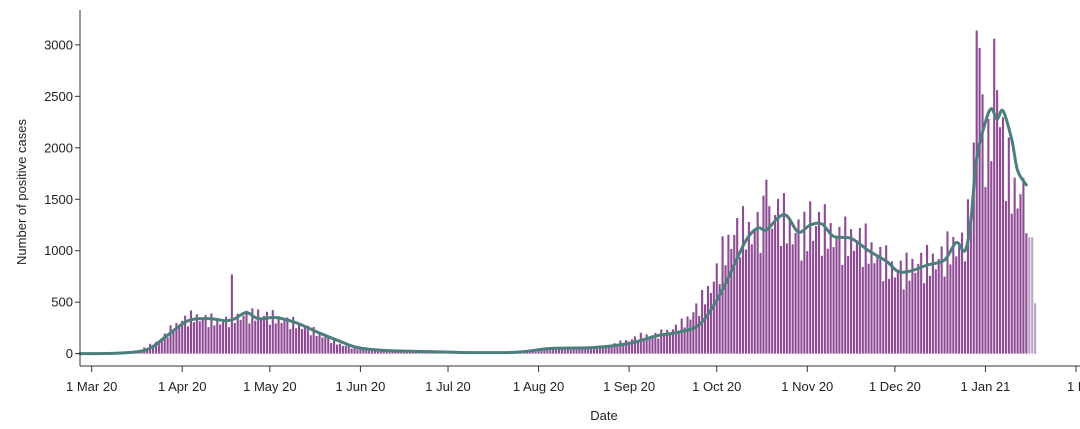  Describe the element at coordinates (807, 386) in the screenshot. I see `x-tick-label: 1 Nov 20` at that location.